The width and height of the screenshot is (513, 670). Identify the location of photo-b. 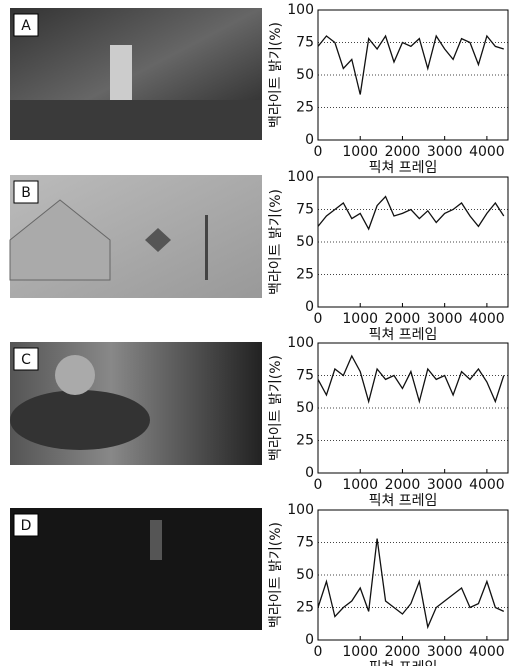
(135, 236).